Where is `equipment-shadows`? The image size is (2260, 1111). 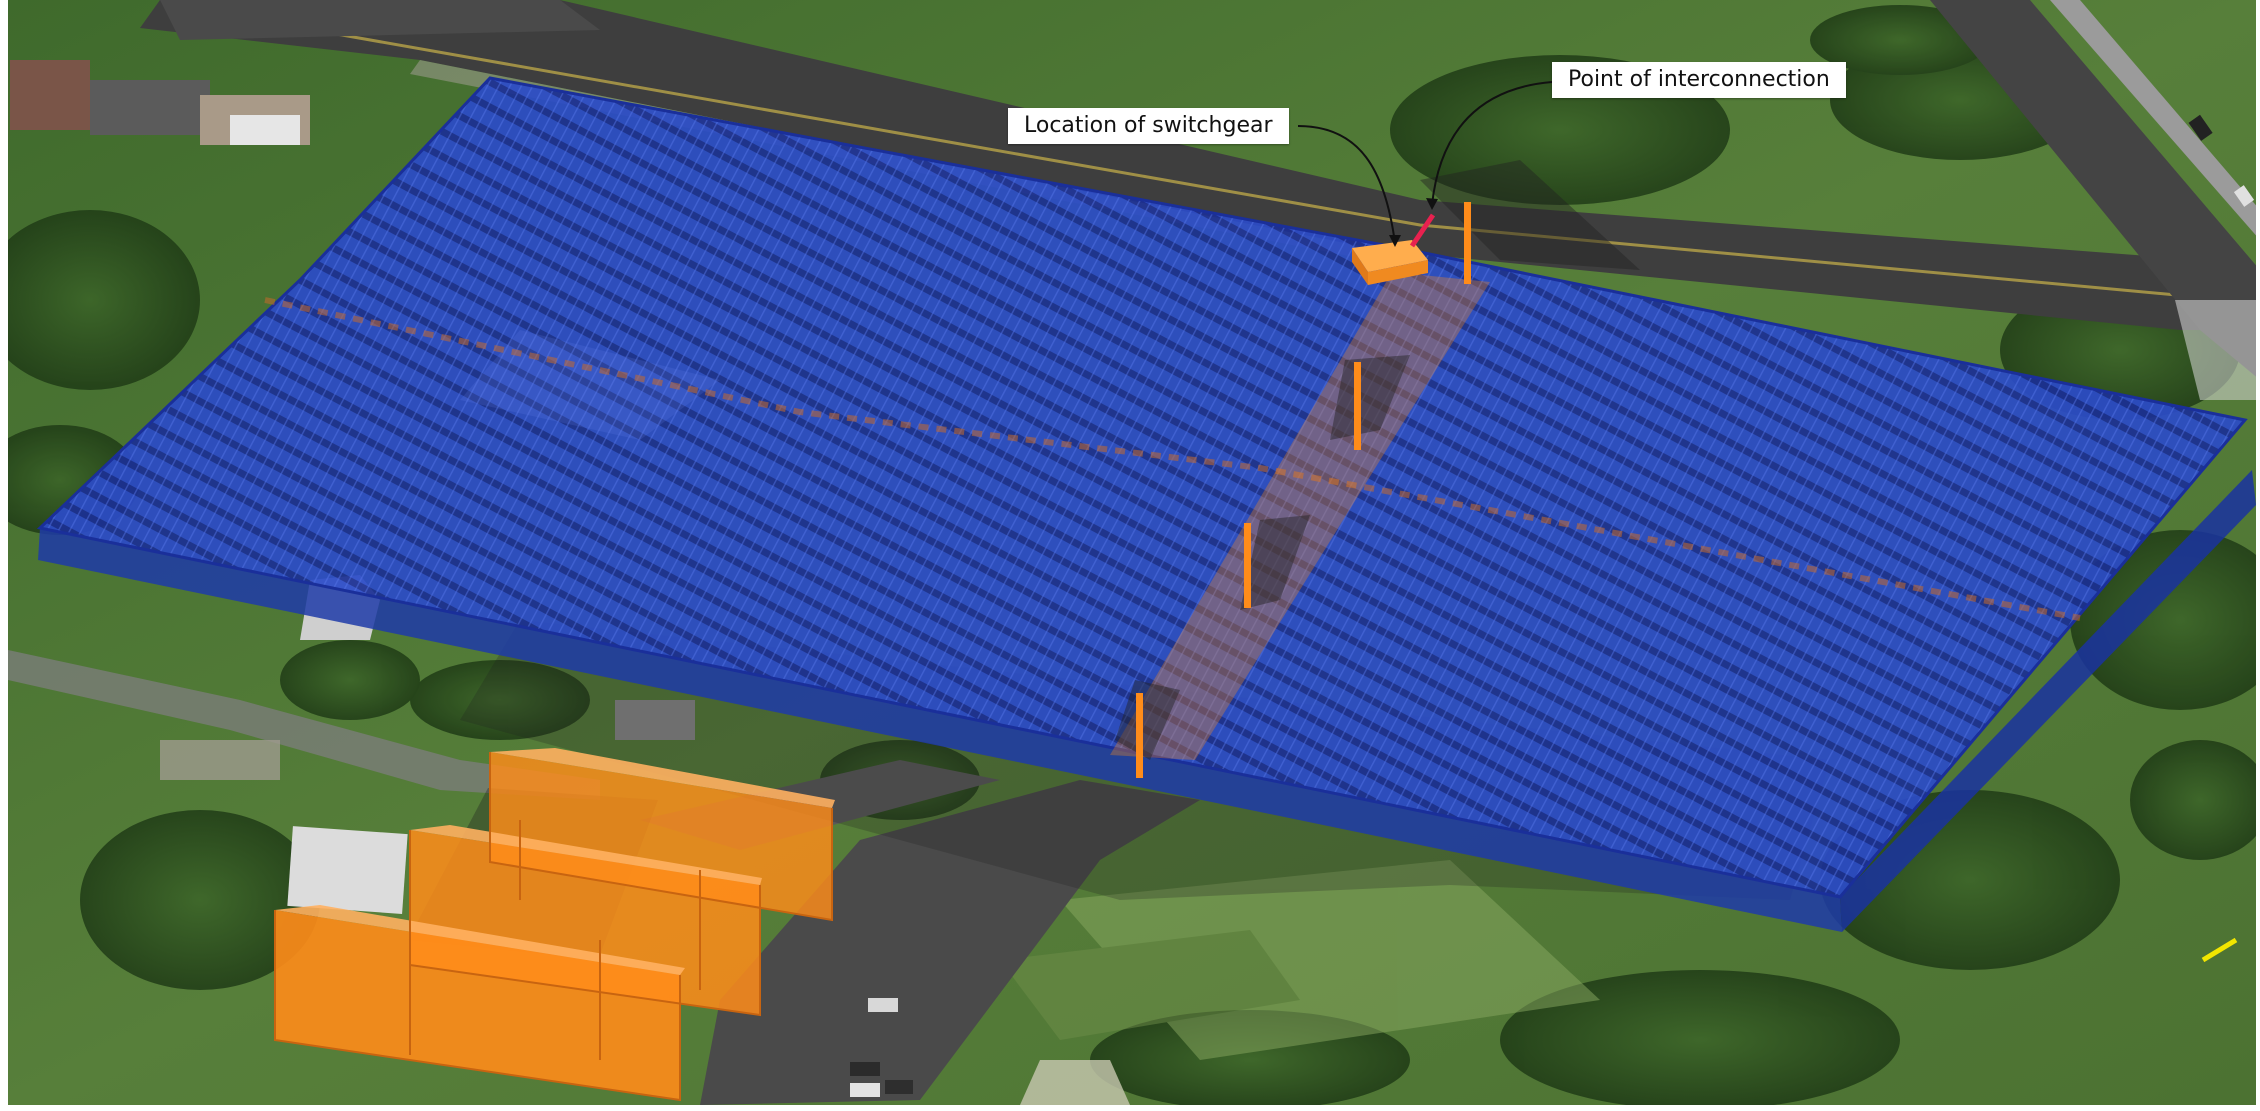 equipment-shadows is located at coordinates (1377, 460).